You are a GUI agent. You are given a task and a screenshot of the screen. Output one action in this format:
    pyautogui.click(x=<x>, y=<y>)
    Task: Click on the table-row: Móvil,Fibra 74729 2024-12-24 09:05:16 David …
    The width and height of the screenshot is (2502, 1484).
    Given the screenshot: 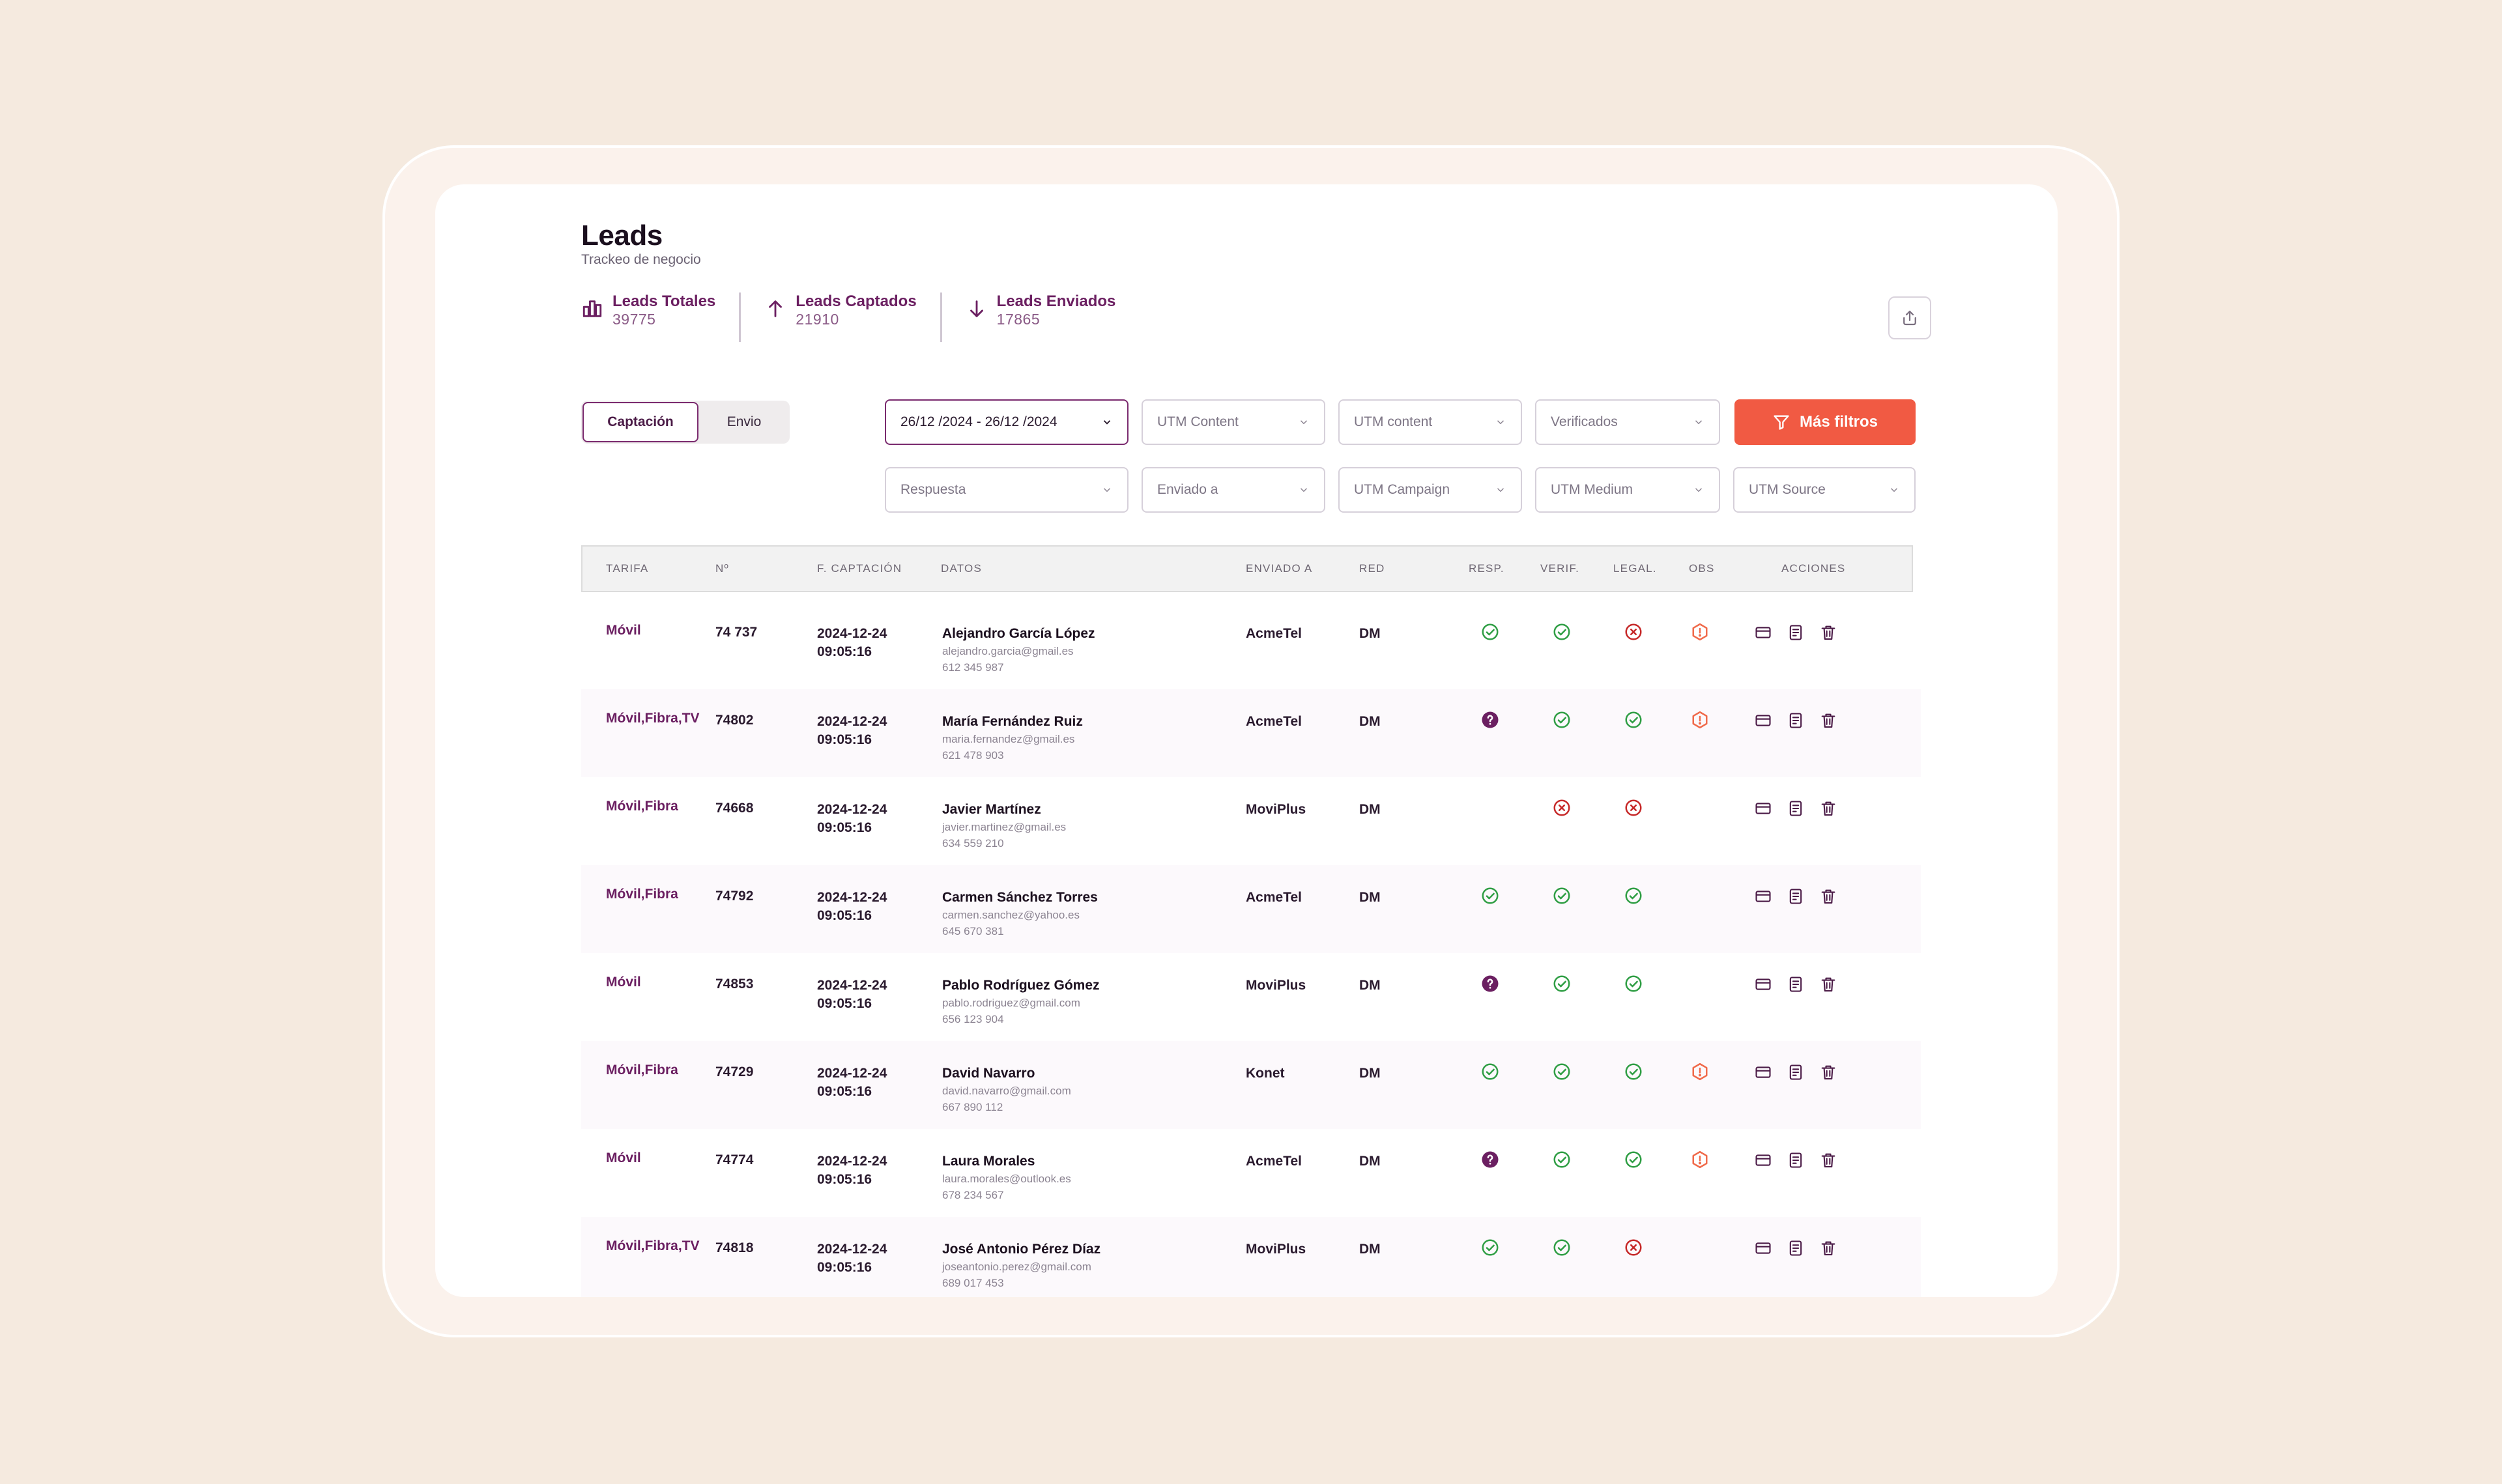 What is the action you would take?
    pyautogui.click(x=1251, y=1085)
    